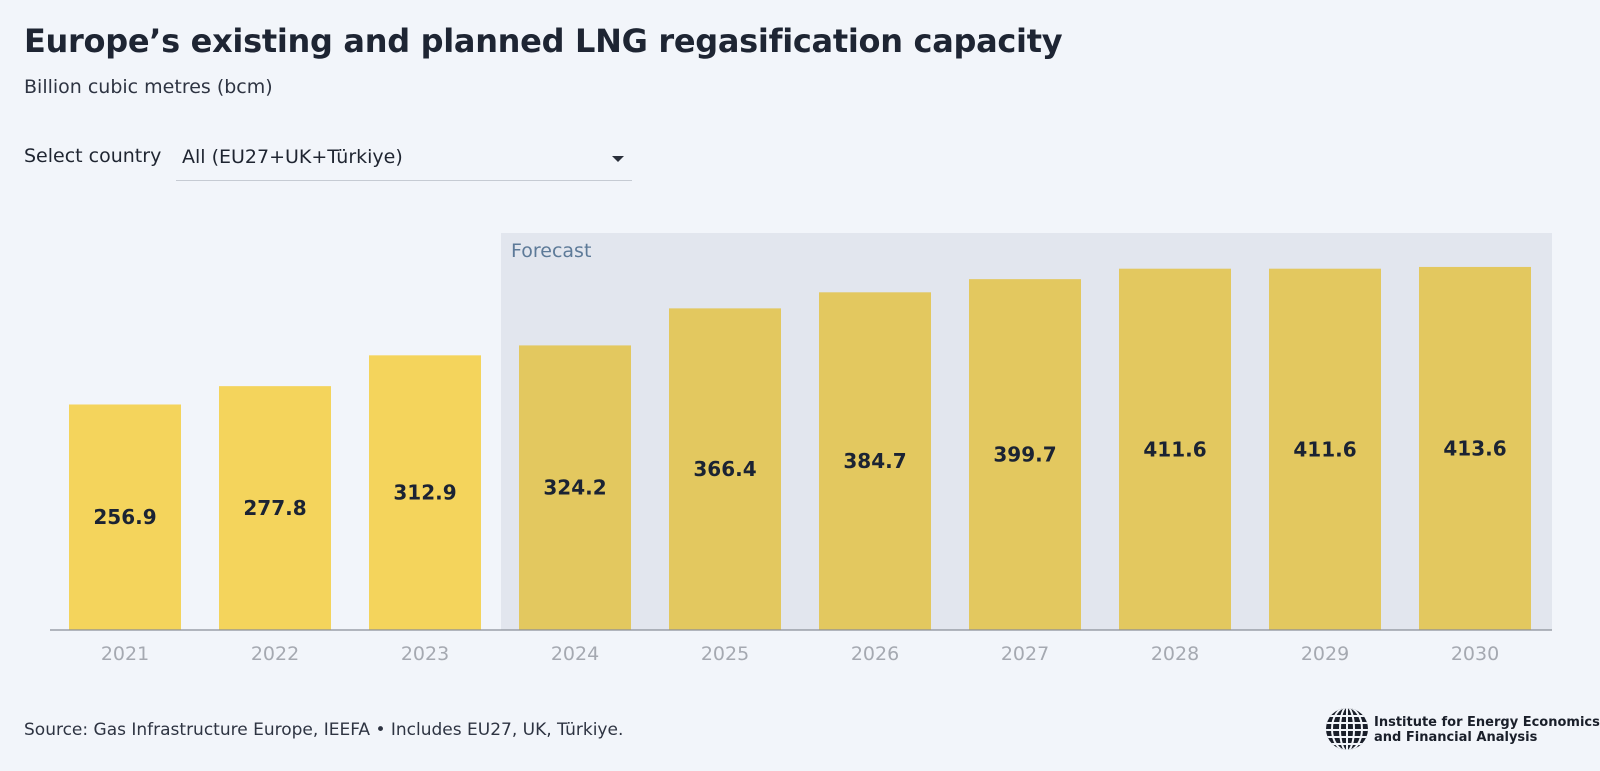 The image size is (1600, 771). I want to click on x-tick-2023: 2023, so click(425, 654).